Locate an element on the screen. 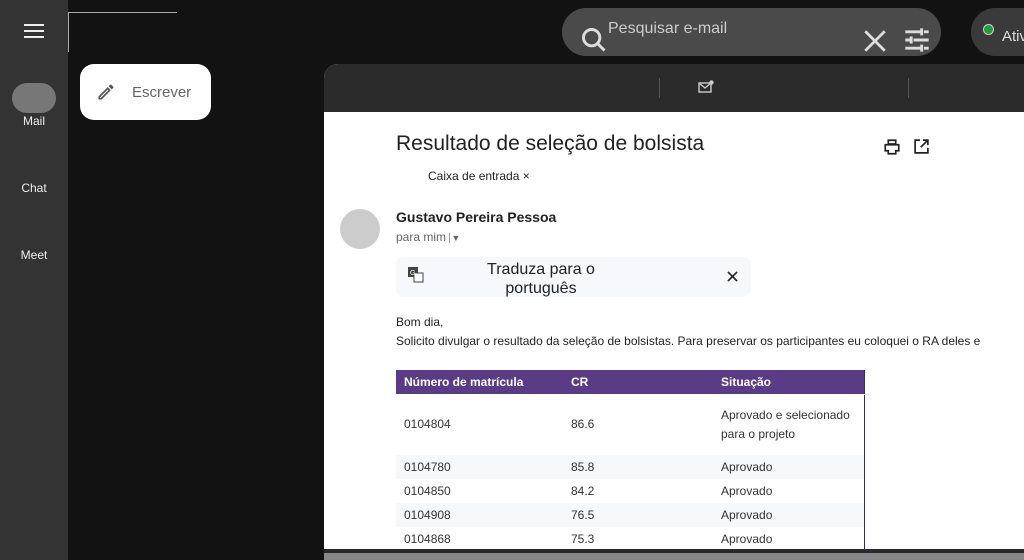  svg-text: G is located at coordinates (412, 273).